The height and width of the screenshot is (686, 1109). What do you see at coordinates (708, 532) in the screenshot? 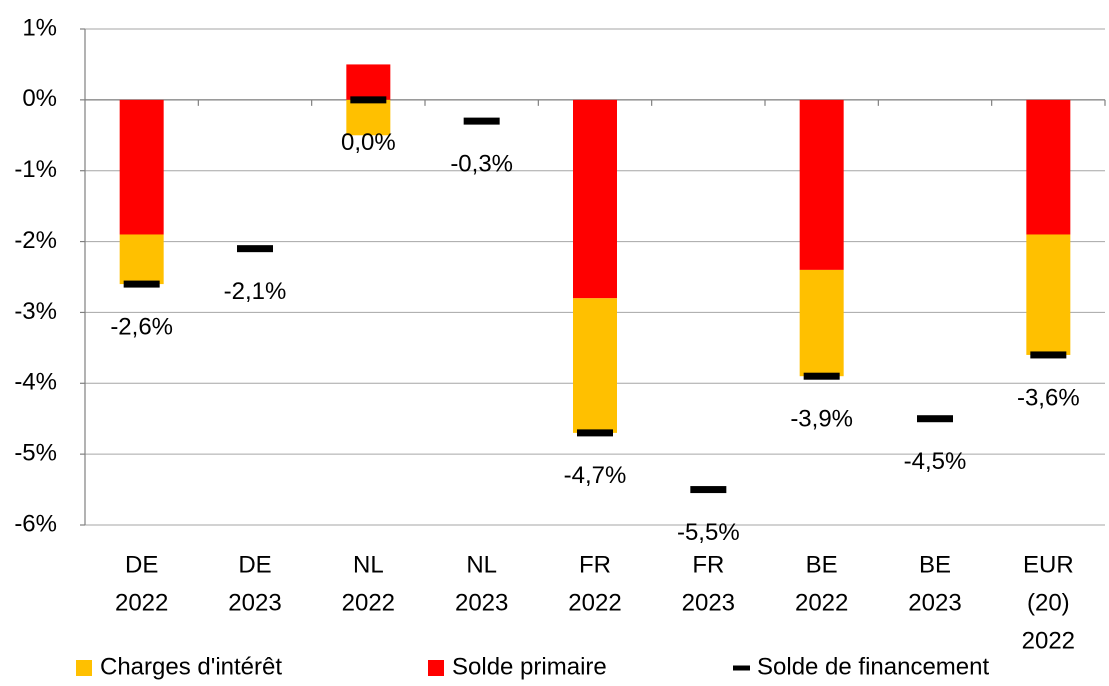
I see `data-label: -5,5%` at bounding box center [708, 532].